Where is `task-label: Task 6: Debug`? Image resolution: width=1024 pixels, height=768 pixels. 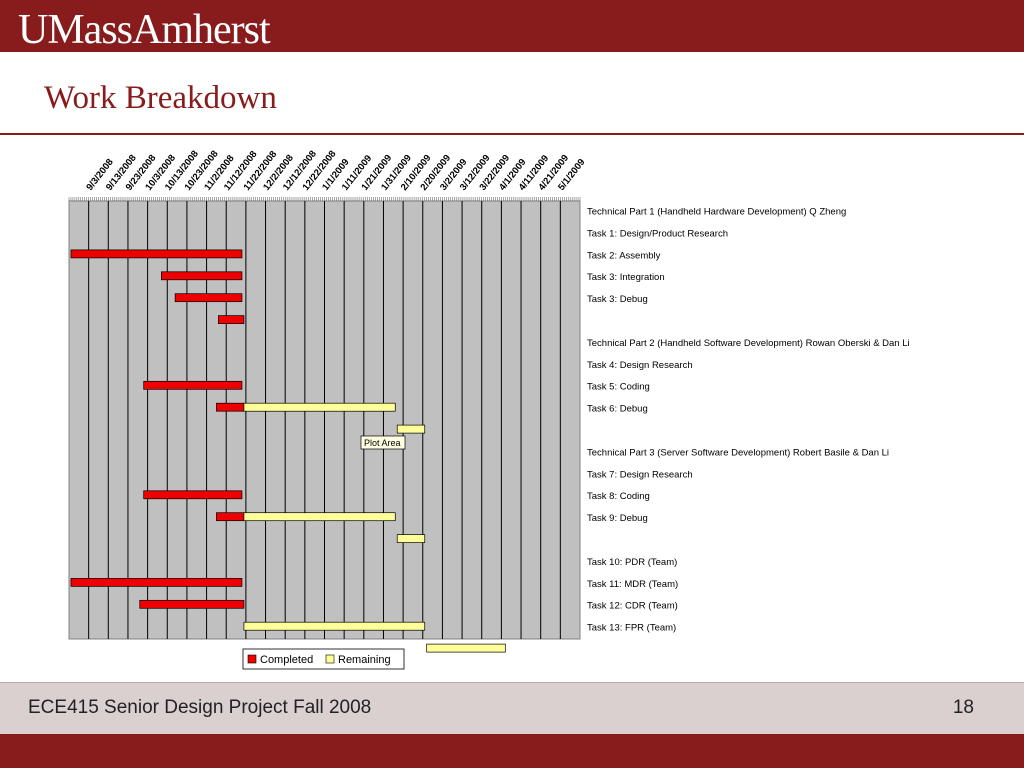
task-label: Task 6: Debug is located at coordinates (617, 409).